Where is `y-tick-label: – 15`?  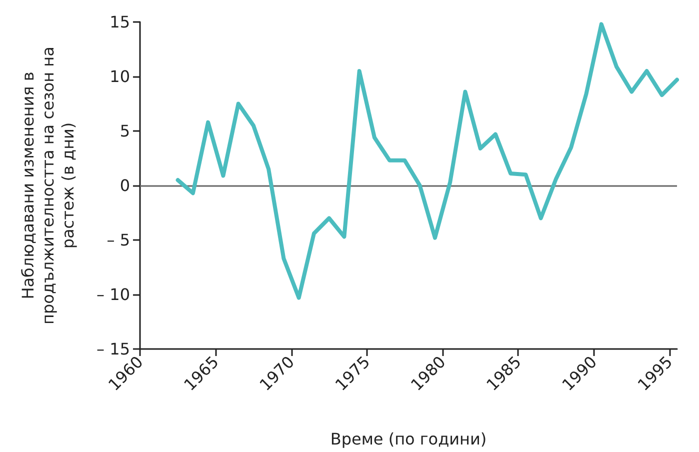 y-tick-label: – 15 is located at coordinates (113, 349).